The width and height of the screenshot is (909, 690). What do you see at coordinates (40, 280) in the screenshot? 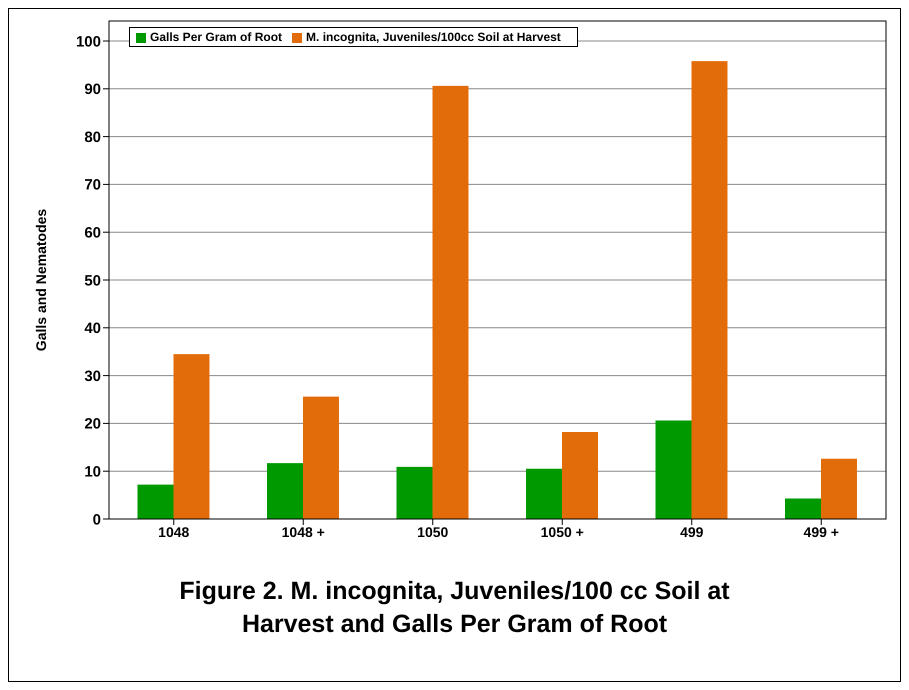
I see `y-axis-title: Galls and Nematodes` at bounding box center [40, 280].